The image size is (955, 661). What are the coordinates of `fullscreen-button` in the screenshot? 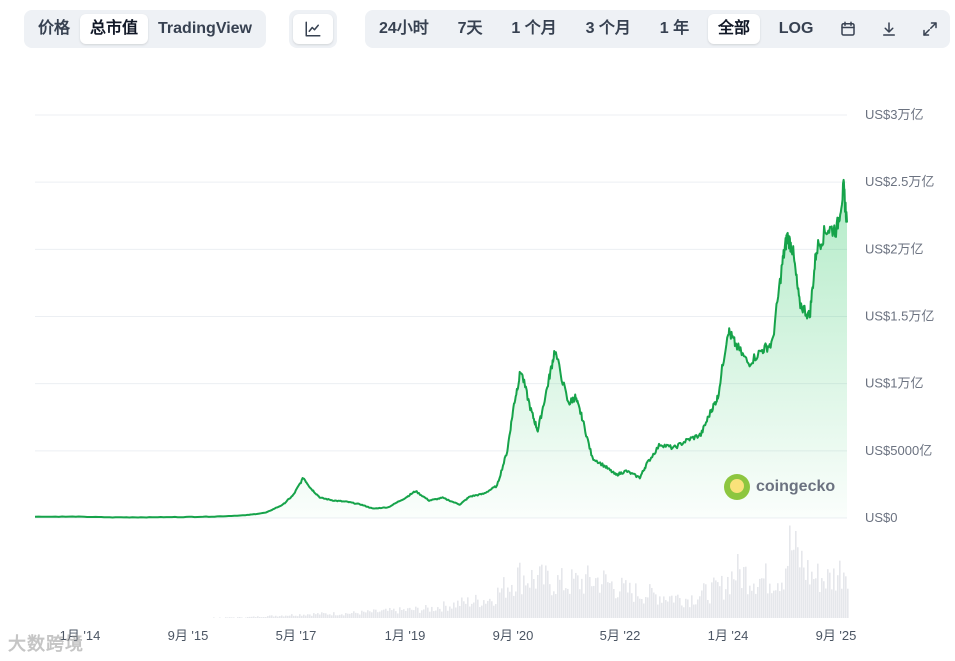 It's located at (930, 29).